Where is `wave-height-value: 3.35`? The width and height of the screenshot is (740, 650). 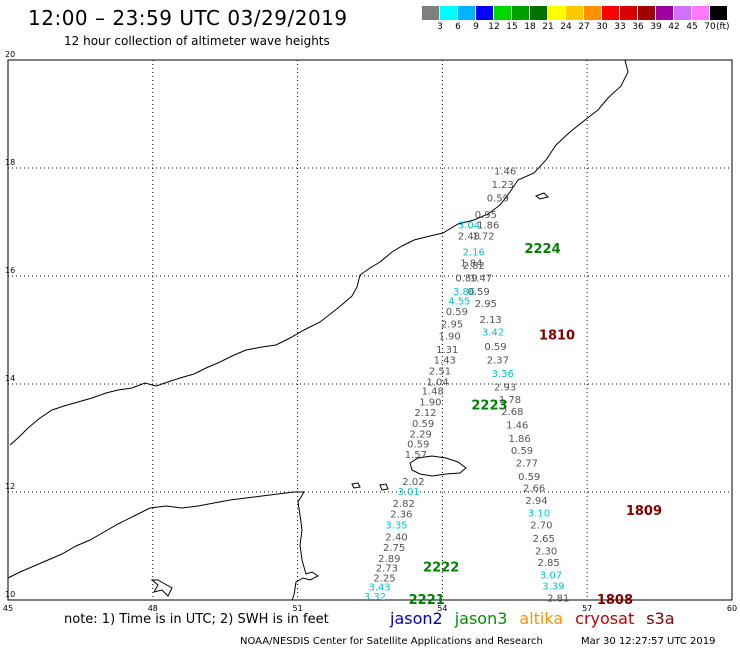 wave-height-value: 3.35 is located at coordinates (396, 525).